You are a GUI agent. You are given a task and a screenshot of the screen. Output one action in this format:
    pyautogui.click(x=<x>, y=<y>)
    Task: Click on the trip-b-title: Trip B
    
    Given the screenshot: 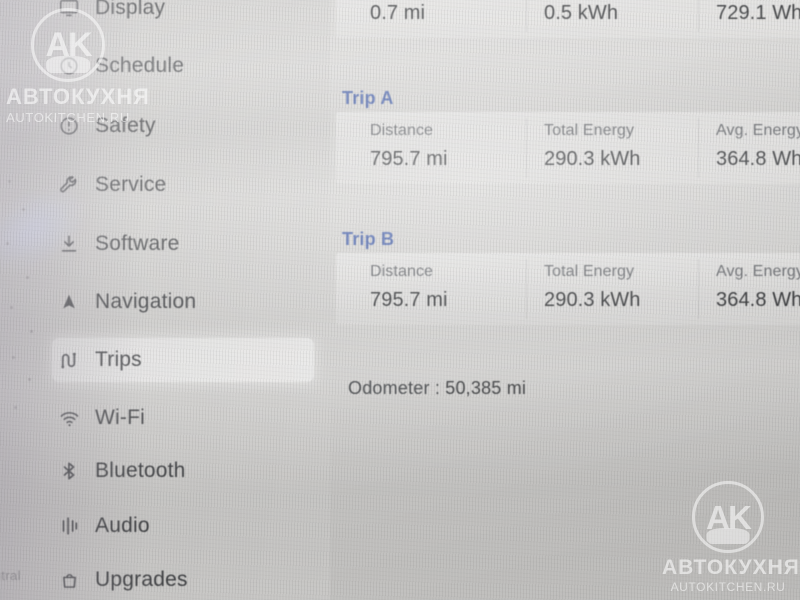 What is the action you would take?
    pyautogui.click(x=368, y=239)
    